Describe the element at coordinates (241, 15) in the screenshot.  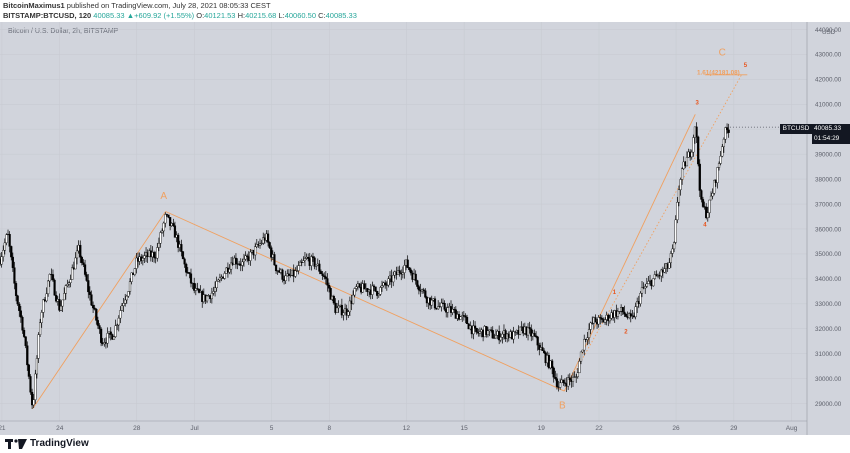
I see `high-label: H:` at that location.